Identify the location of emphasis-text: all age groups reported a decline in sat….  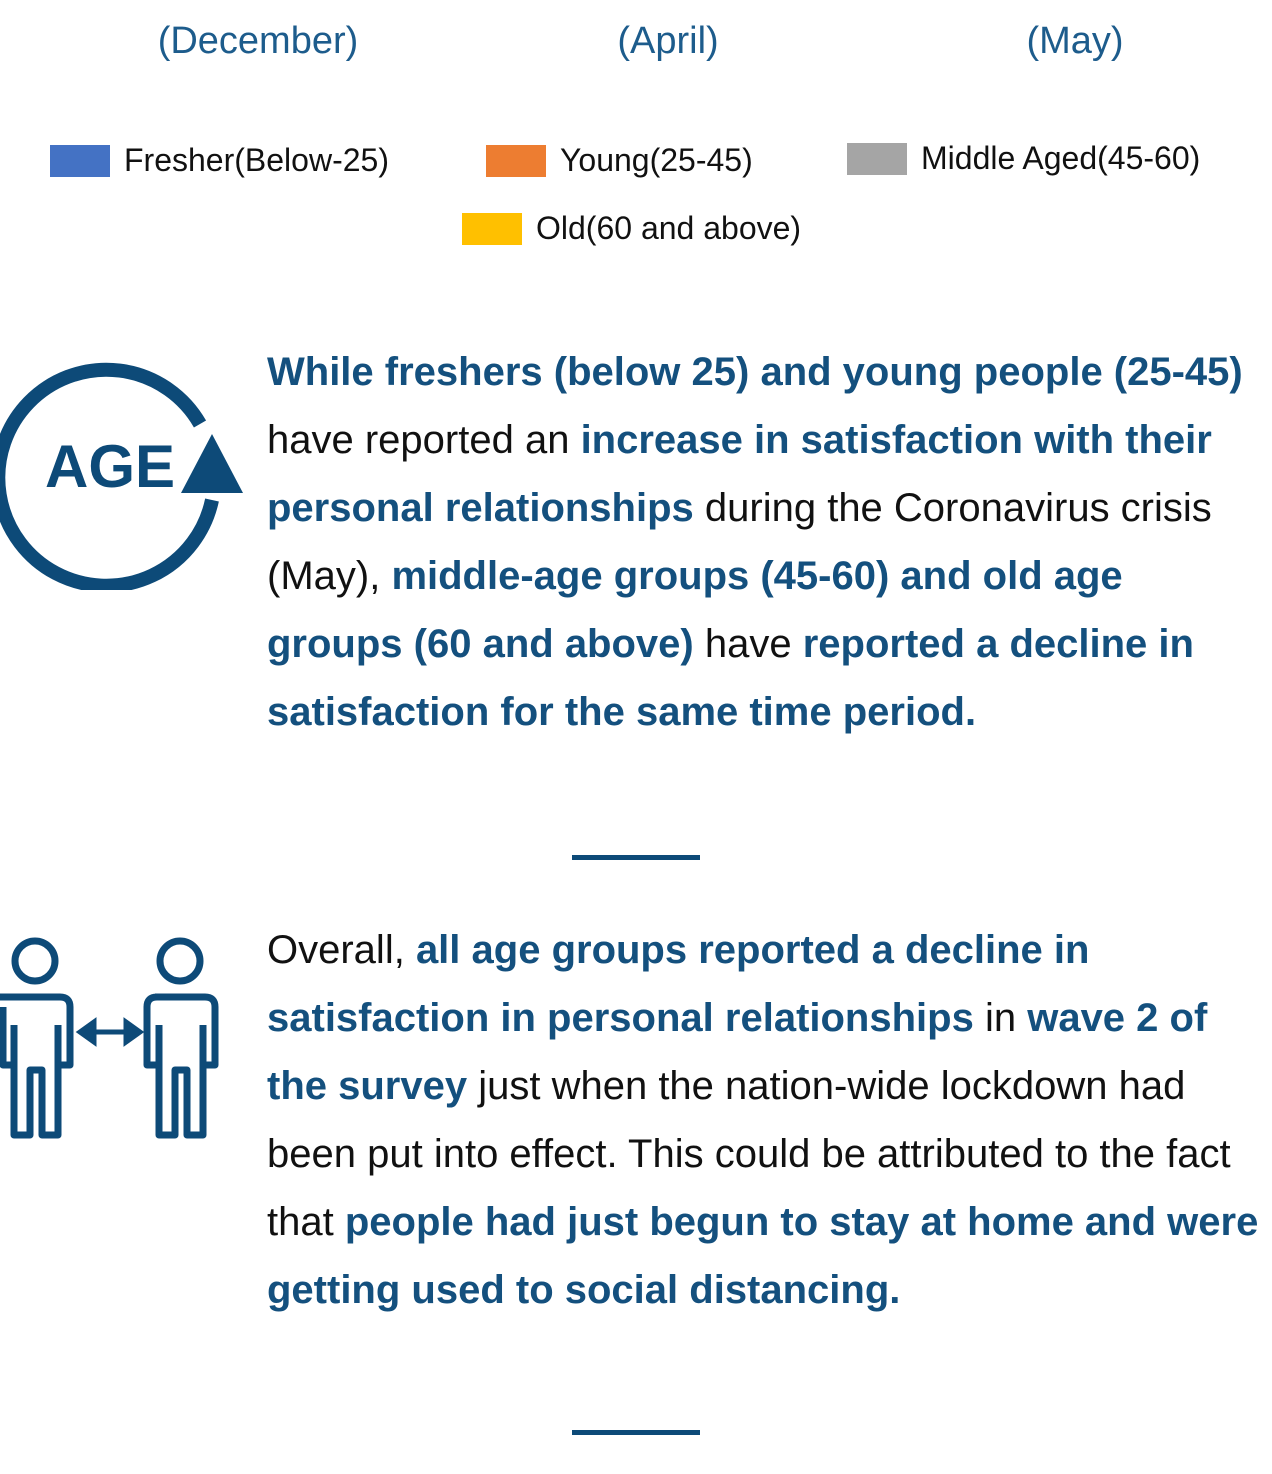
(678, 984).